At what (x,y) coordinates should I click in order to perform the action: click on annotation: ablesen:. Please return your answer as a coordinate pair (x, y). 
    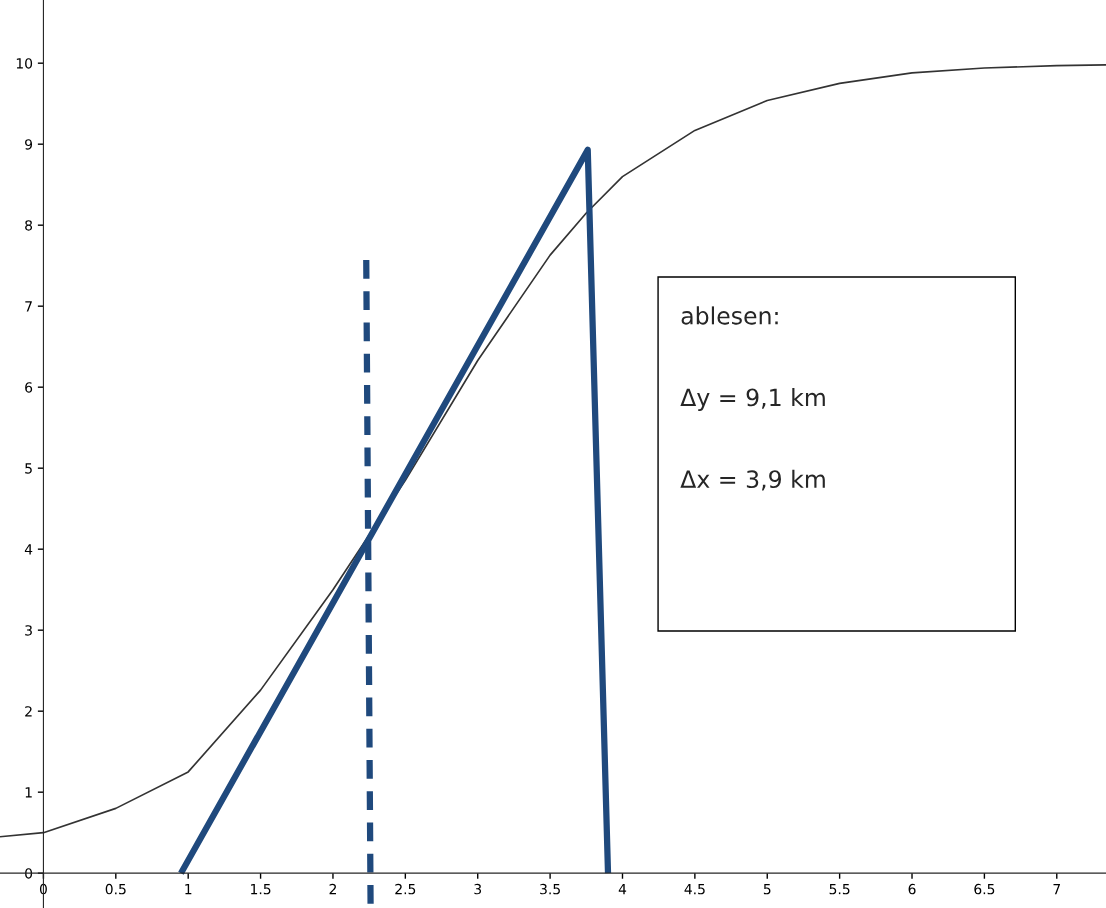
    Looking at the image, I should click on (729, 315).